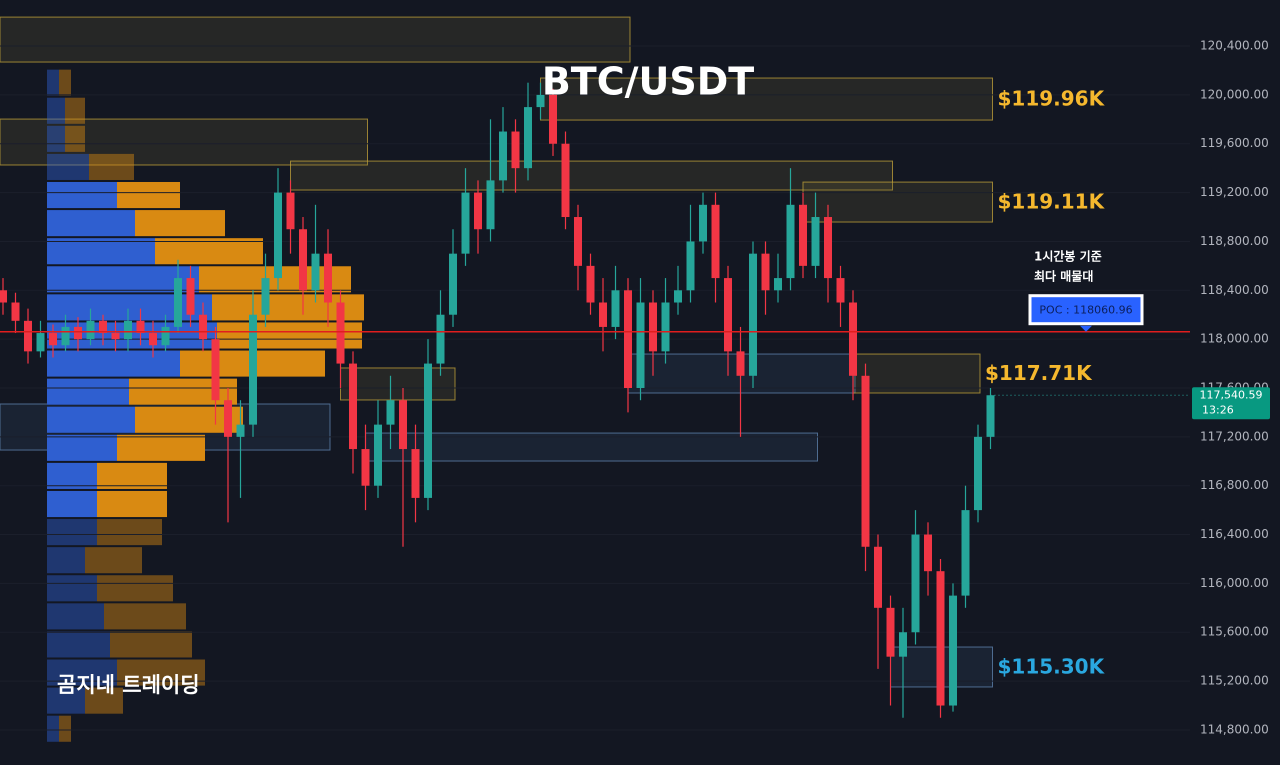  I want to click on y-tick-label: 118,800.00, so click(1234, 241).